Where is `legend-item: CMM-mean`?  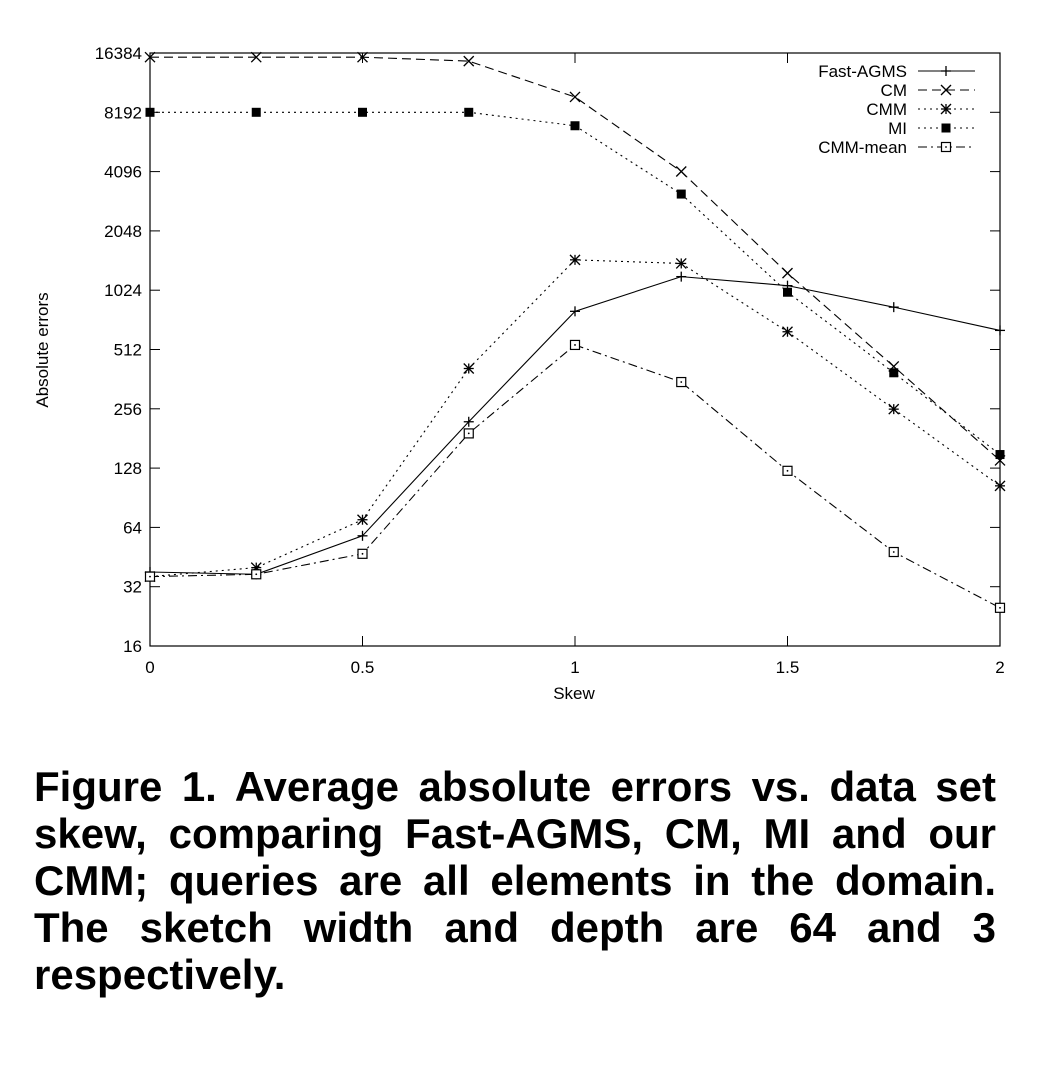
legend-item: CMM-mean is located at coordinates (896, 147).